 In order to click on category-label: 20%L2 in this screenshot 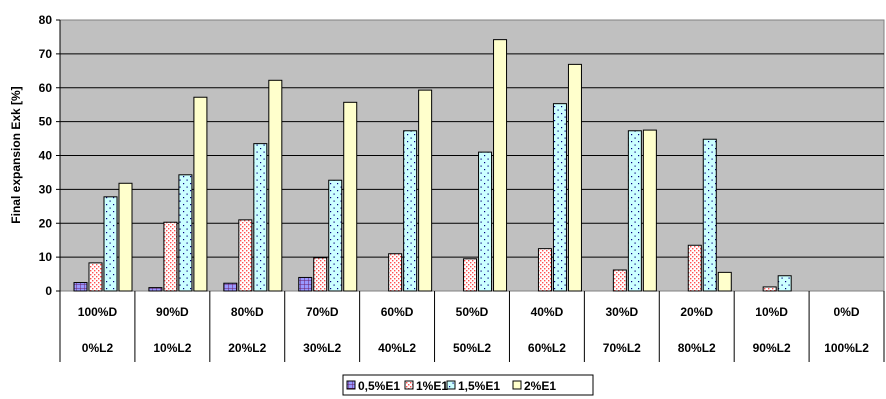, I will do `click(247, 348)`.